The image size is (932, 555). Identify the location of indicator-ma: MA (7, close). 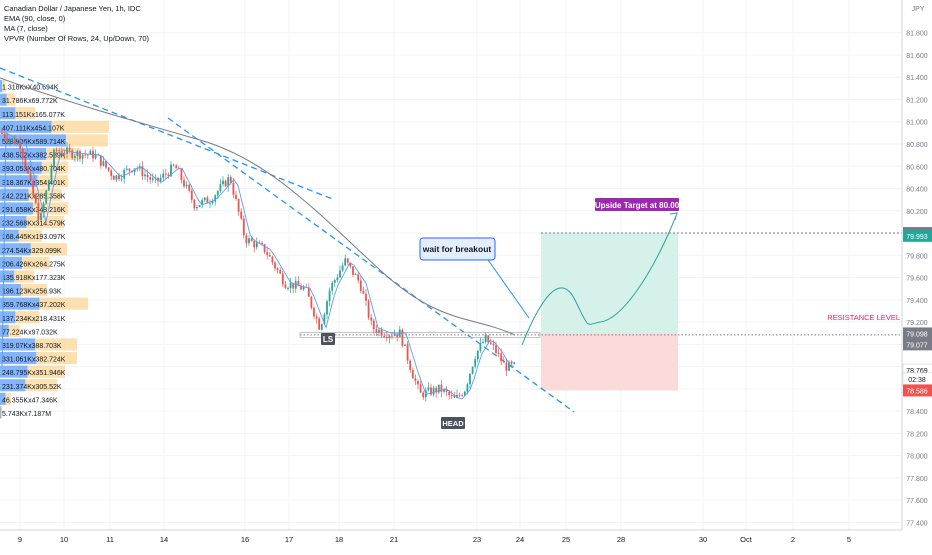
(26, 28).